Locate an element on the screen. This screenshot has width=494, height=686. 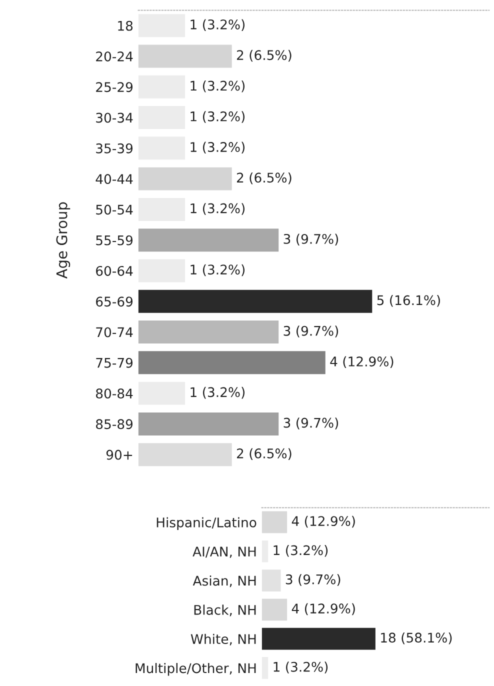
y-tick-label: 50-54 is located at coordinates (114, 209).